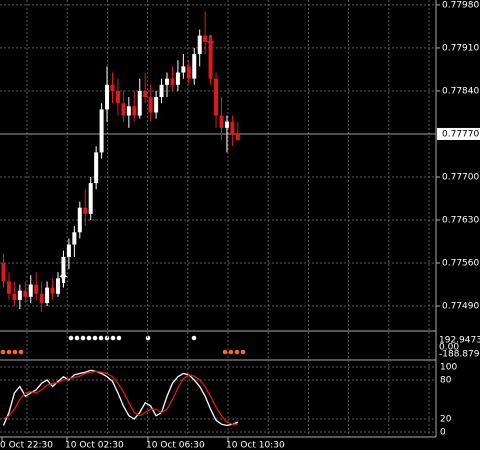  I want to click on buy-arrow, so click(63, 277).